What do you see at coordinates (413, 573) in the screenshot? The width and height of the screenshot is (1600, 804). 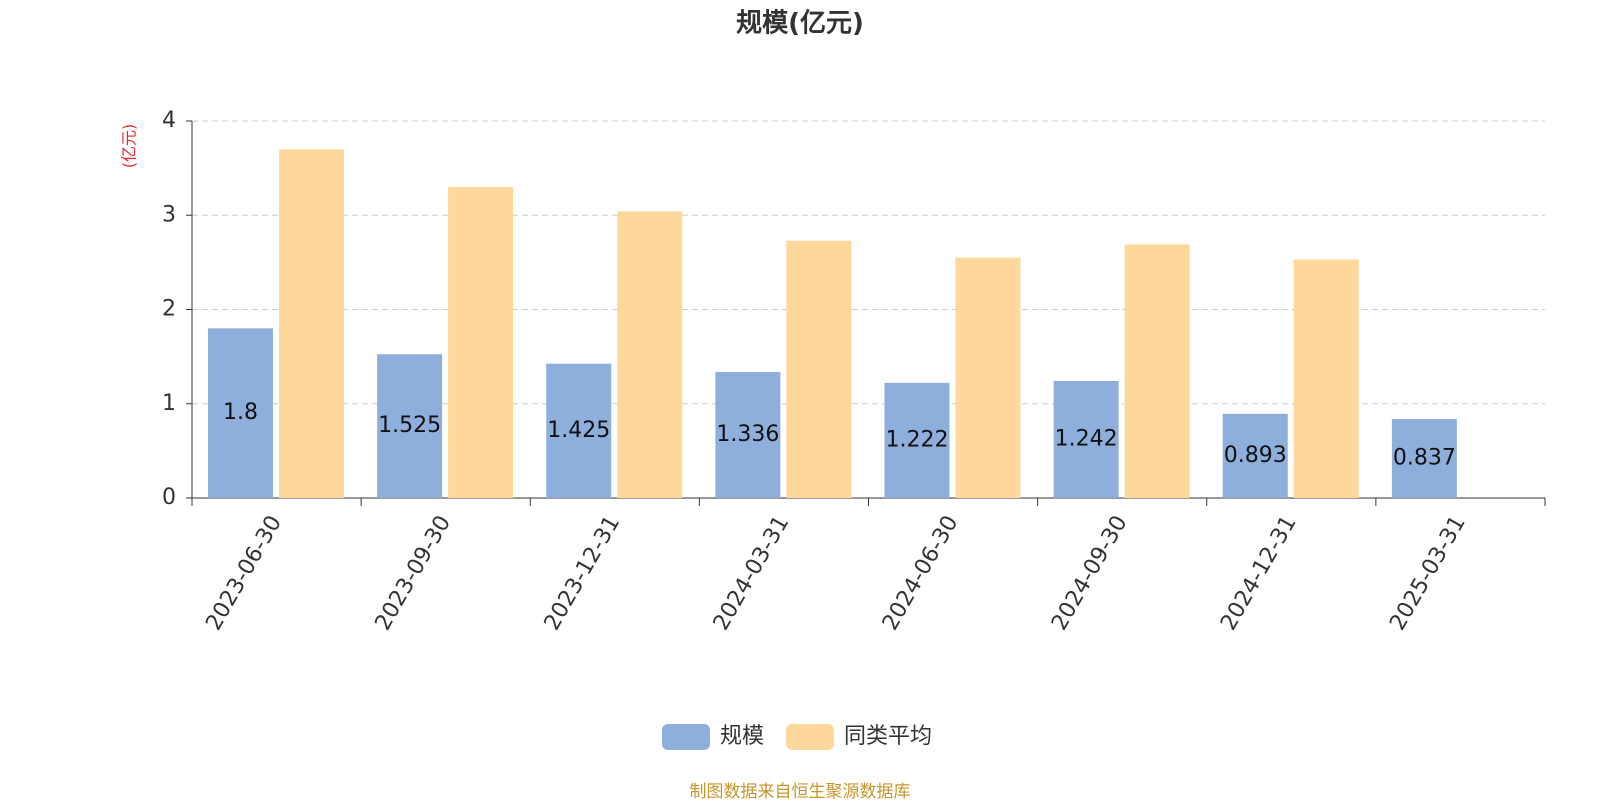 I see `x-tick-label: 2023-09-30` at bounding box center [413, 573].